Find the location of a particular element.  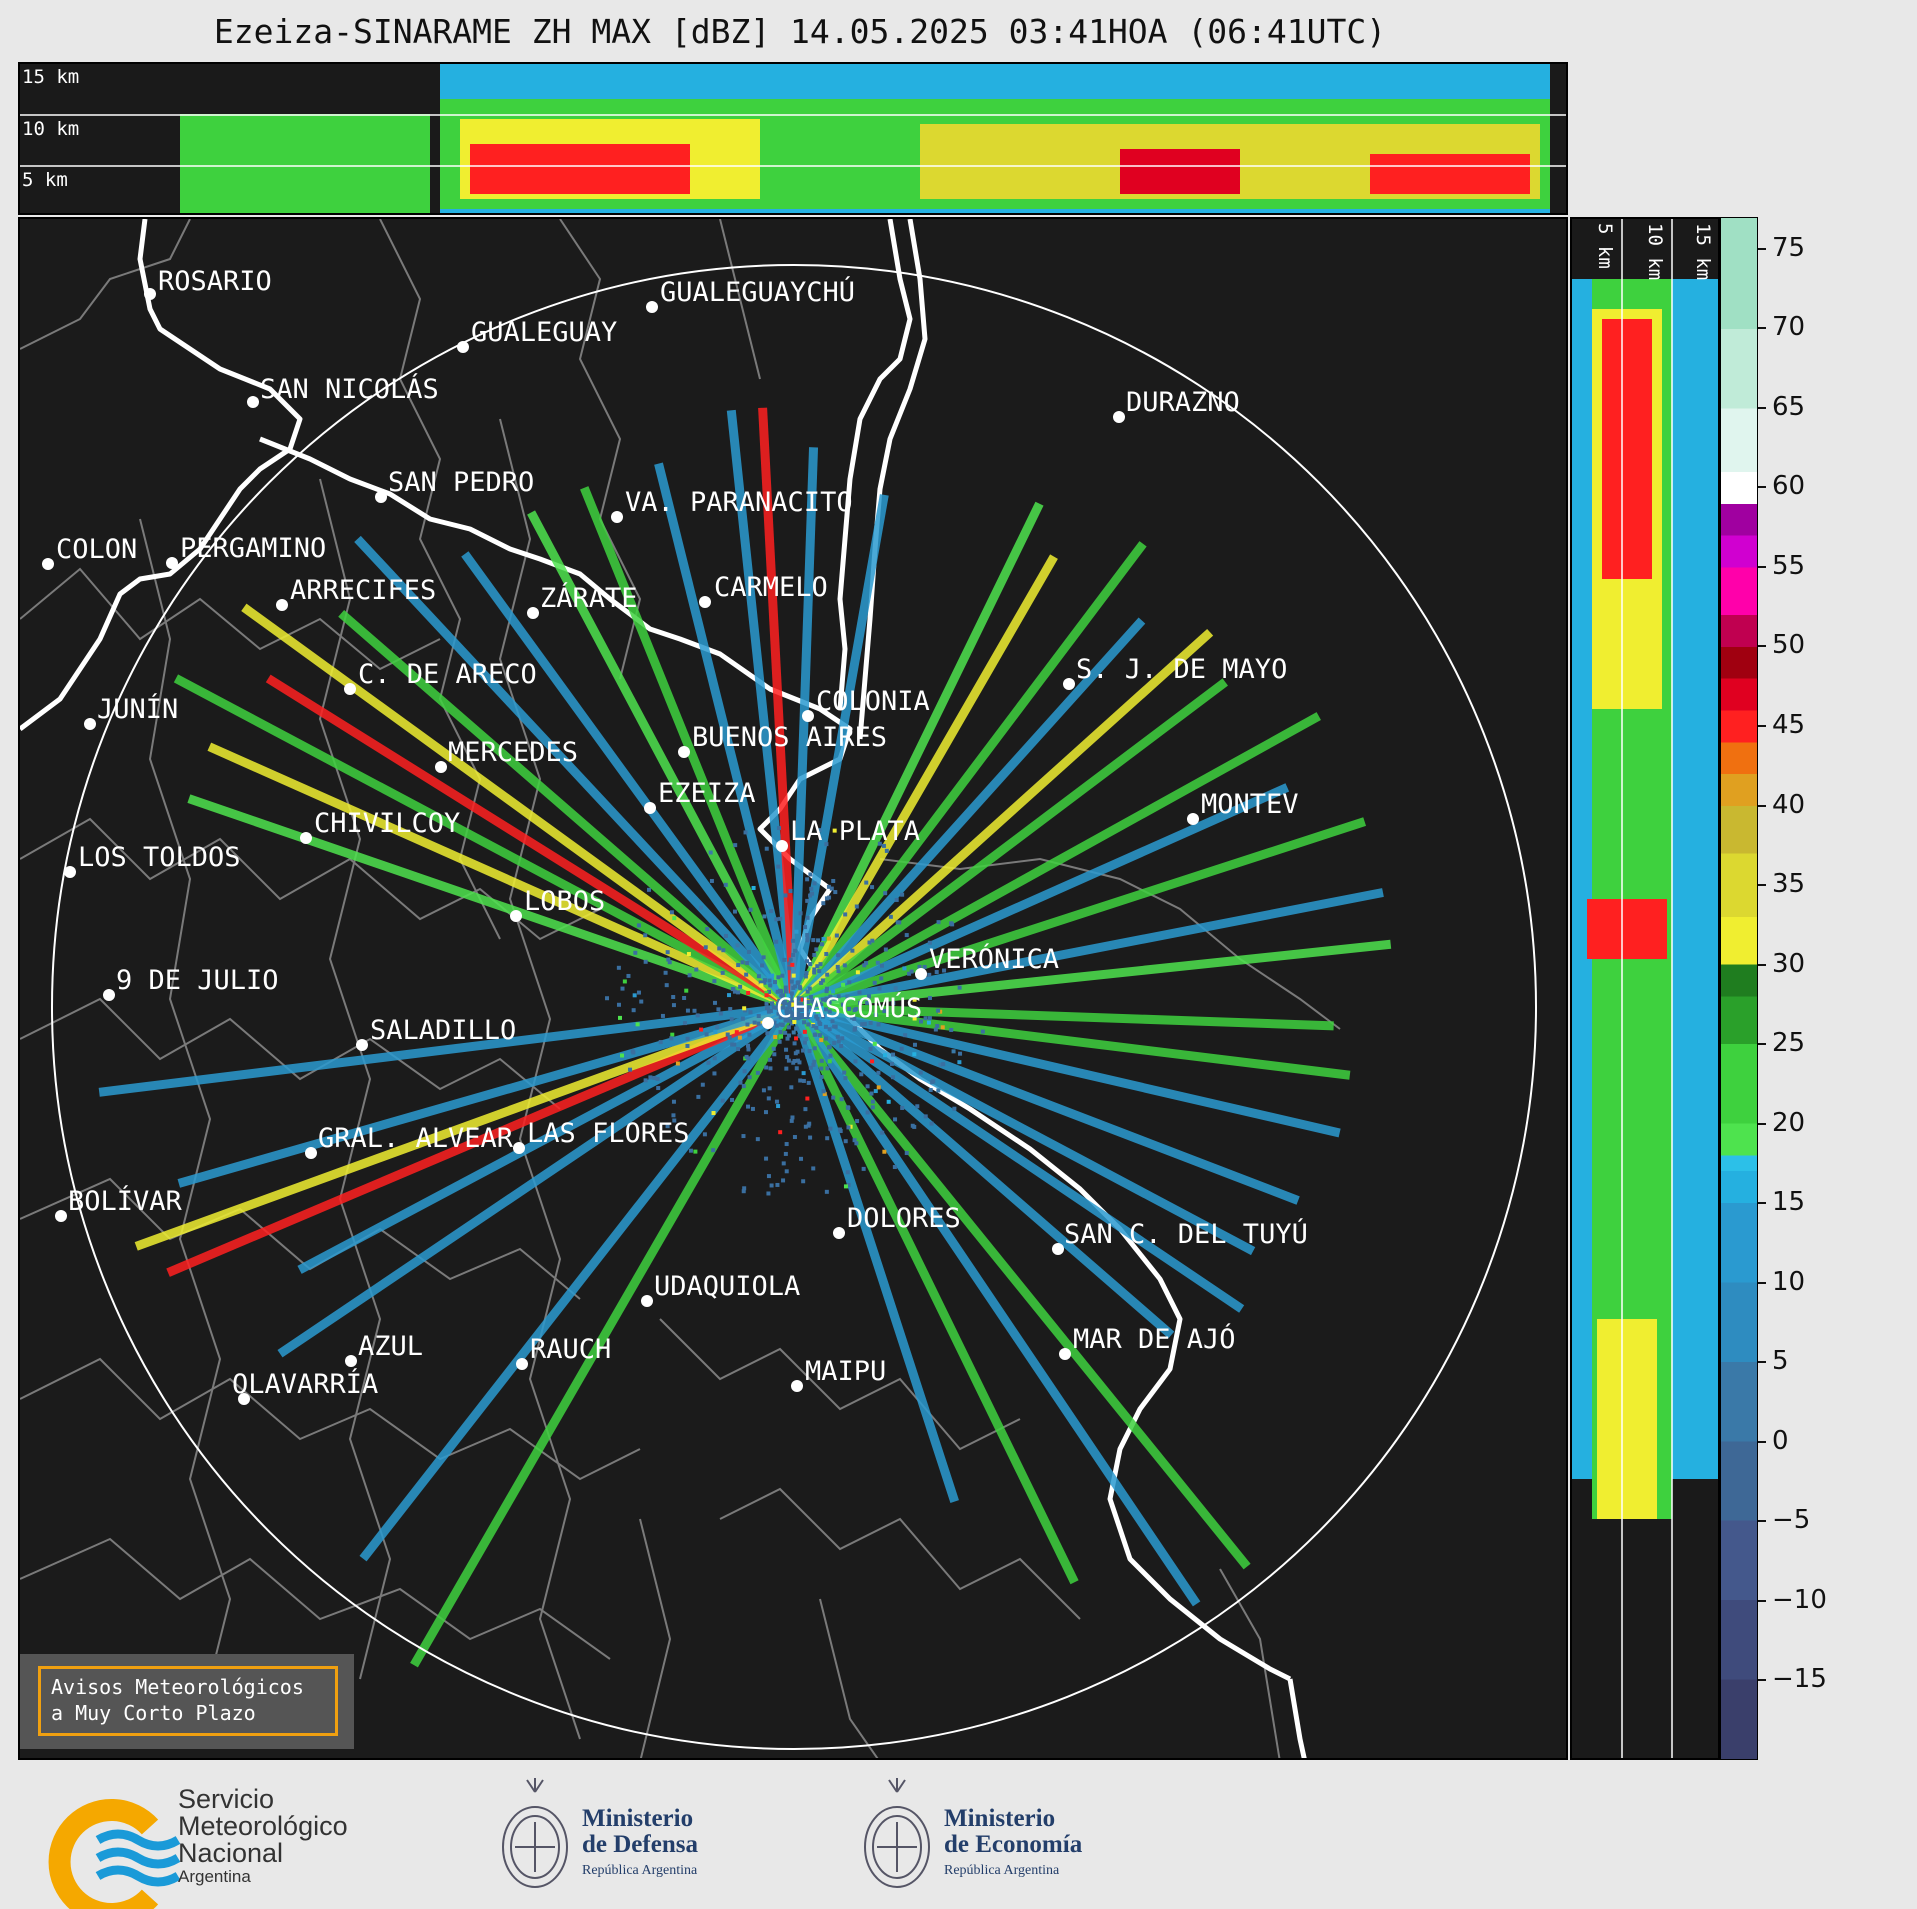

city-label: SAN PEDRO is located at coordinates (461, 482).